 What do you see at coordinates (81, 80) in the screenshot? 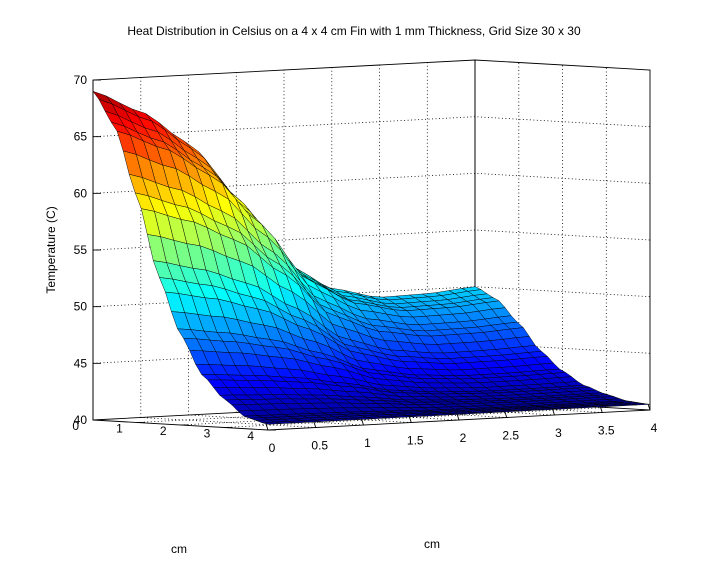
I see `z-tick-label: 70` at bounding box center [81, 80].